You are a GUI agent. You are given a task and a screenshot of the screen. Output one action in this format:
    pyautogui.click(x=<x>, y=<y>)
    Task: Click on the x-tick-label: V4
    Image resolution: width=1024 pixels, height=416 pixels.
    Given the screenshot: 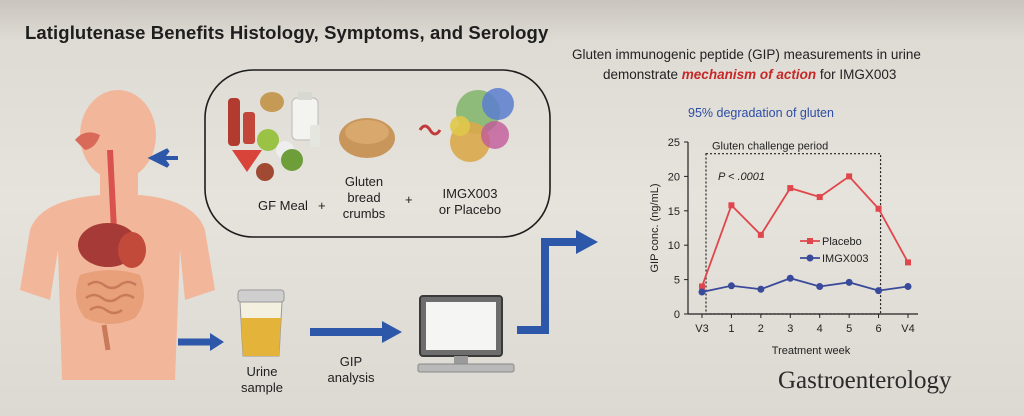 What is the action you would take?
    pyautogui.click(x=907, y=329)
    